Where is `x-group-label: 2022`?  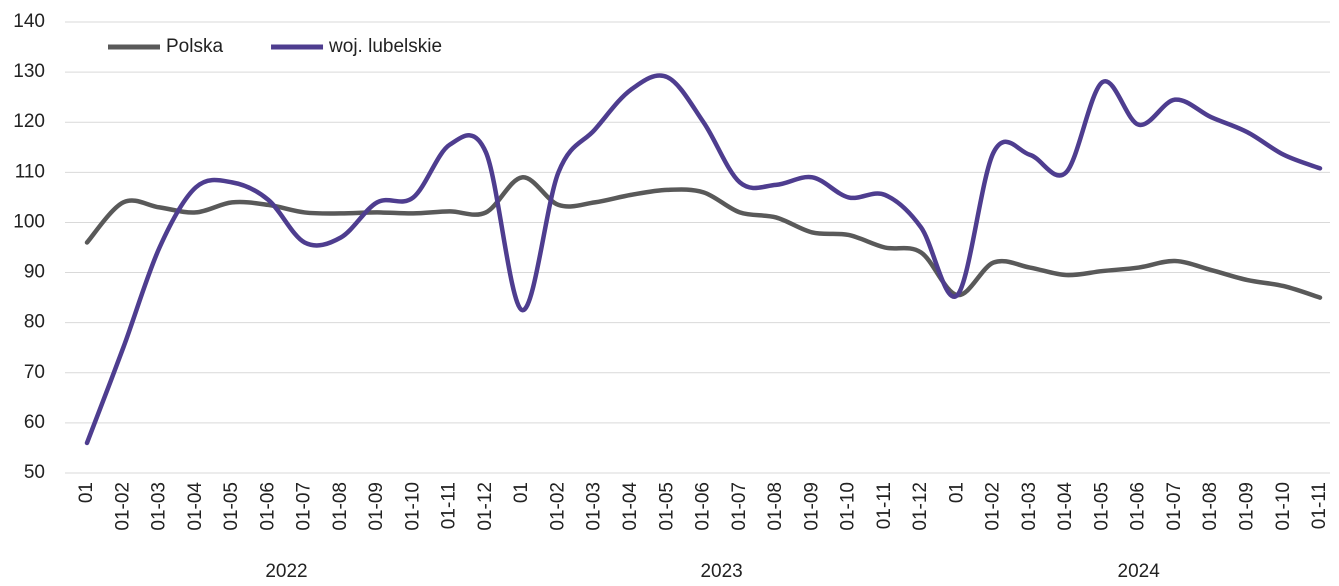
x-group-label: 2022 is located at coordinates (286, 571).